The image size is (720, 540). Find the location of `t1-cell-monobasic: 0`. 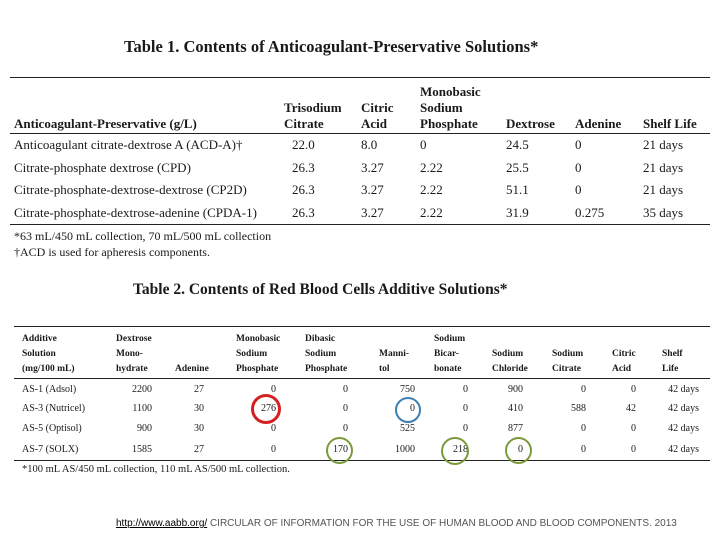

t1-cell-monobasic: 0 is located at coordinates (423, 144).